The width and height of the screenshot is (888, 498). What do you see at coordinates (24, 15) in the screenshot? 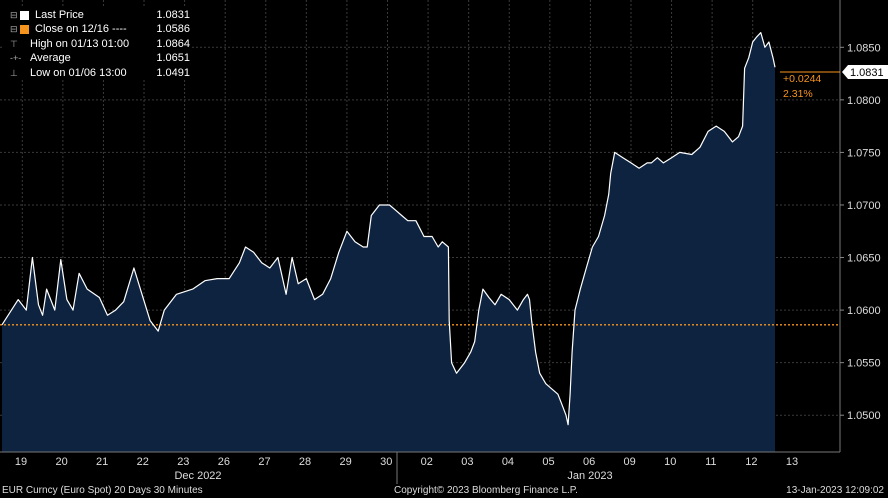
I see `last-price-swatch-icon` at bounding box center [24, 15].